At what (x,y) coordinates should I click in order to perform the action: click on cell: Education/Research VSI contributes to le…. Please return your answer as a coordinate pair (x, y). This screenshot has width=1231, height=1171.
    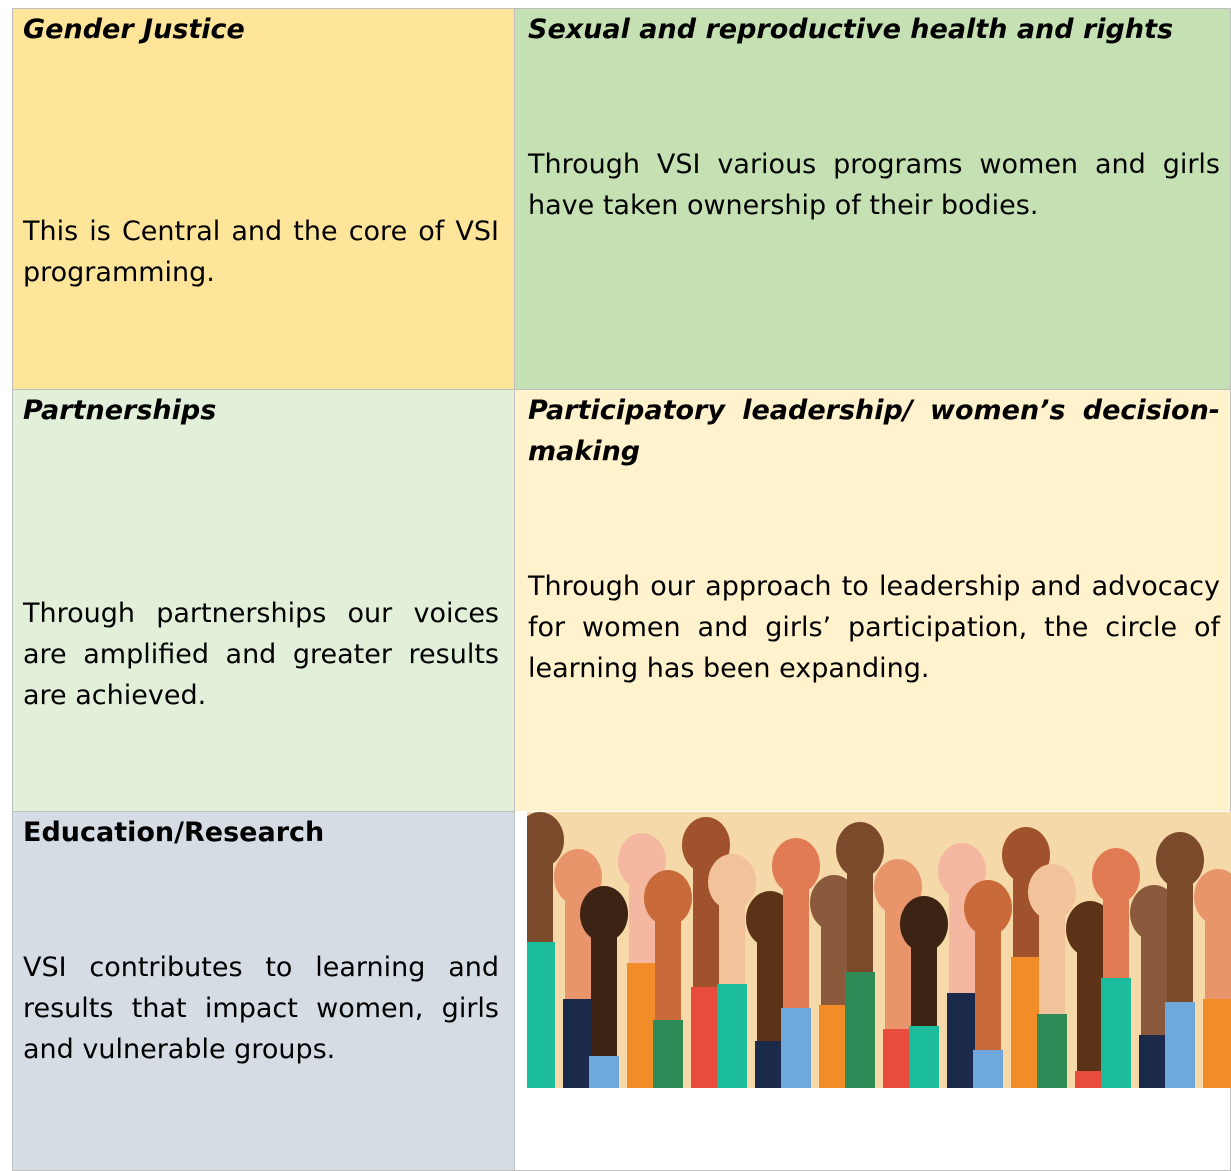
    Looking at the image, I should click on (263, 991).